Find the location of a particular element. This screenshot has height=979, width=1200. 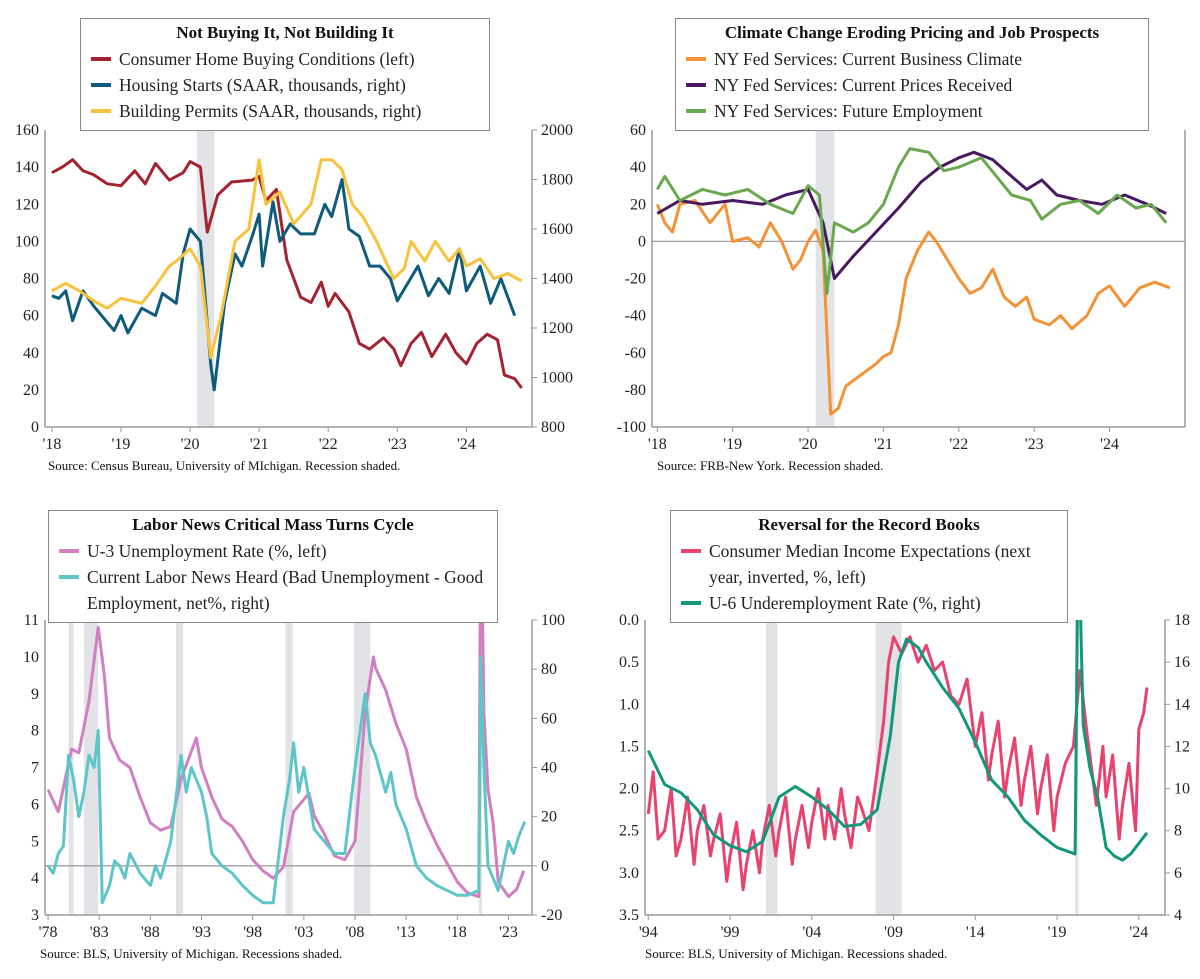

legend-item: U-3 Unemployment Rate (%, left) is located at coordinates (273, 551).